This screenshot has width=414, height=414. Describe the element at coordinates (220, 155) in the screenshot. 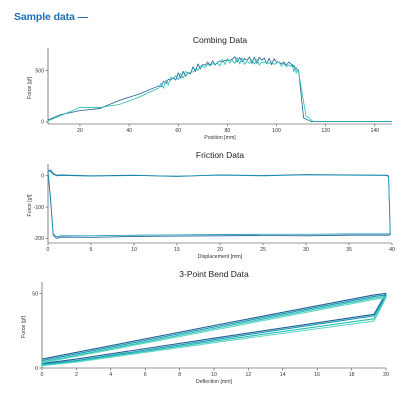

I see `chart-title: Friction Data` at that location.